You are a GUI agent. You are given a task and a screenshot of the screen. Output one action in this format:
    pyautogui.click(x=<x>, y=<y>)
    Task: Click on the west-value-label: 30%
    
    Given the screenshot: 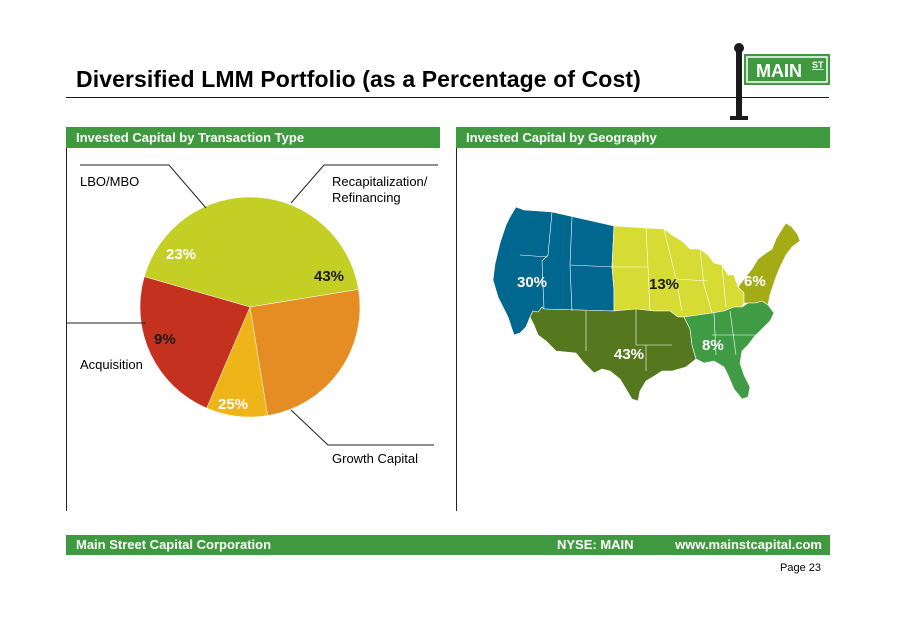 What is the action you would take?
    pyautogui.click(x=532, y=282)
    